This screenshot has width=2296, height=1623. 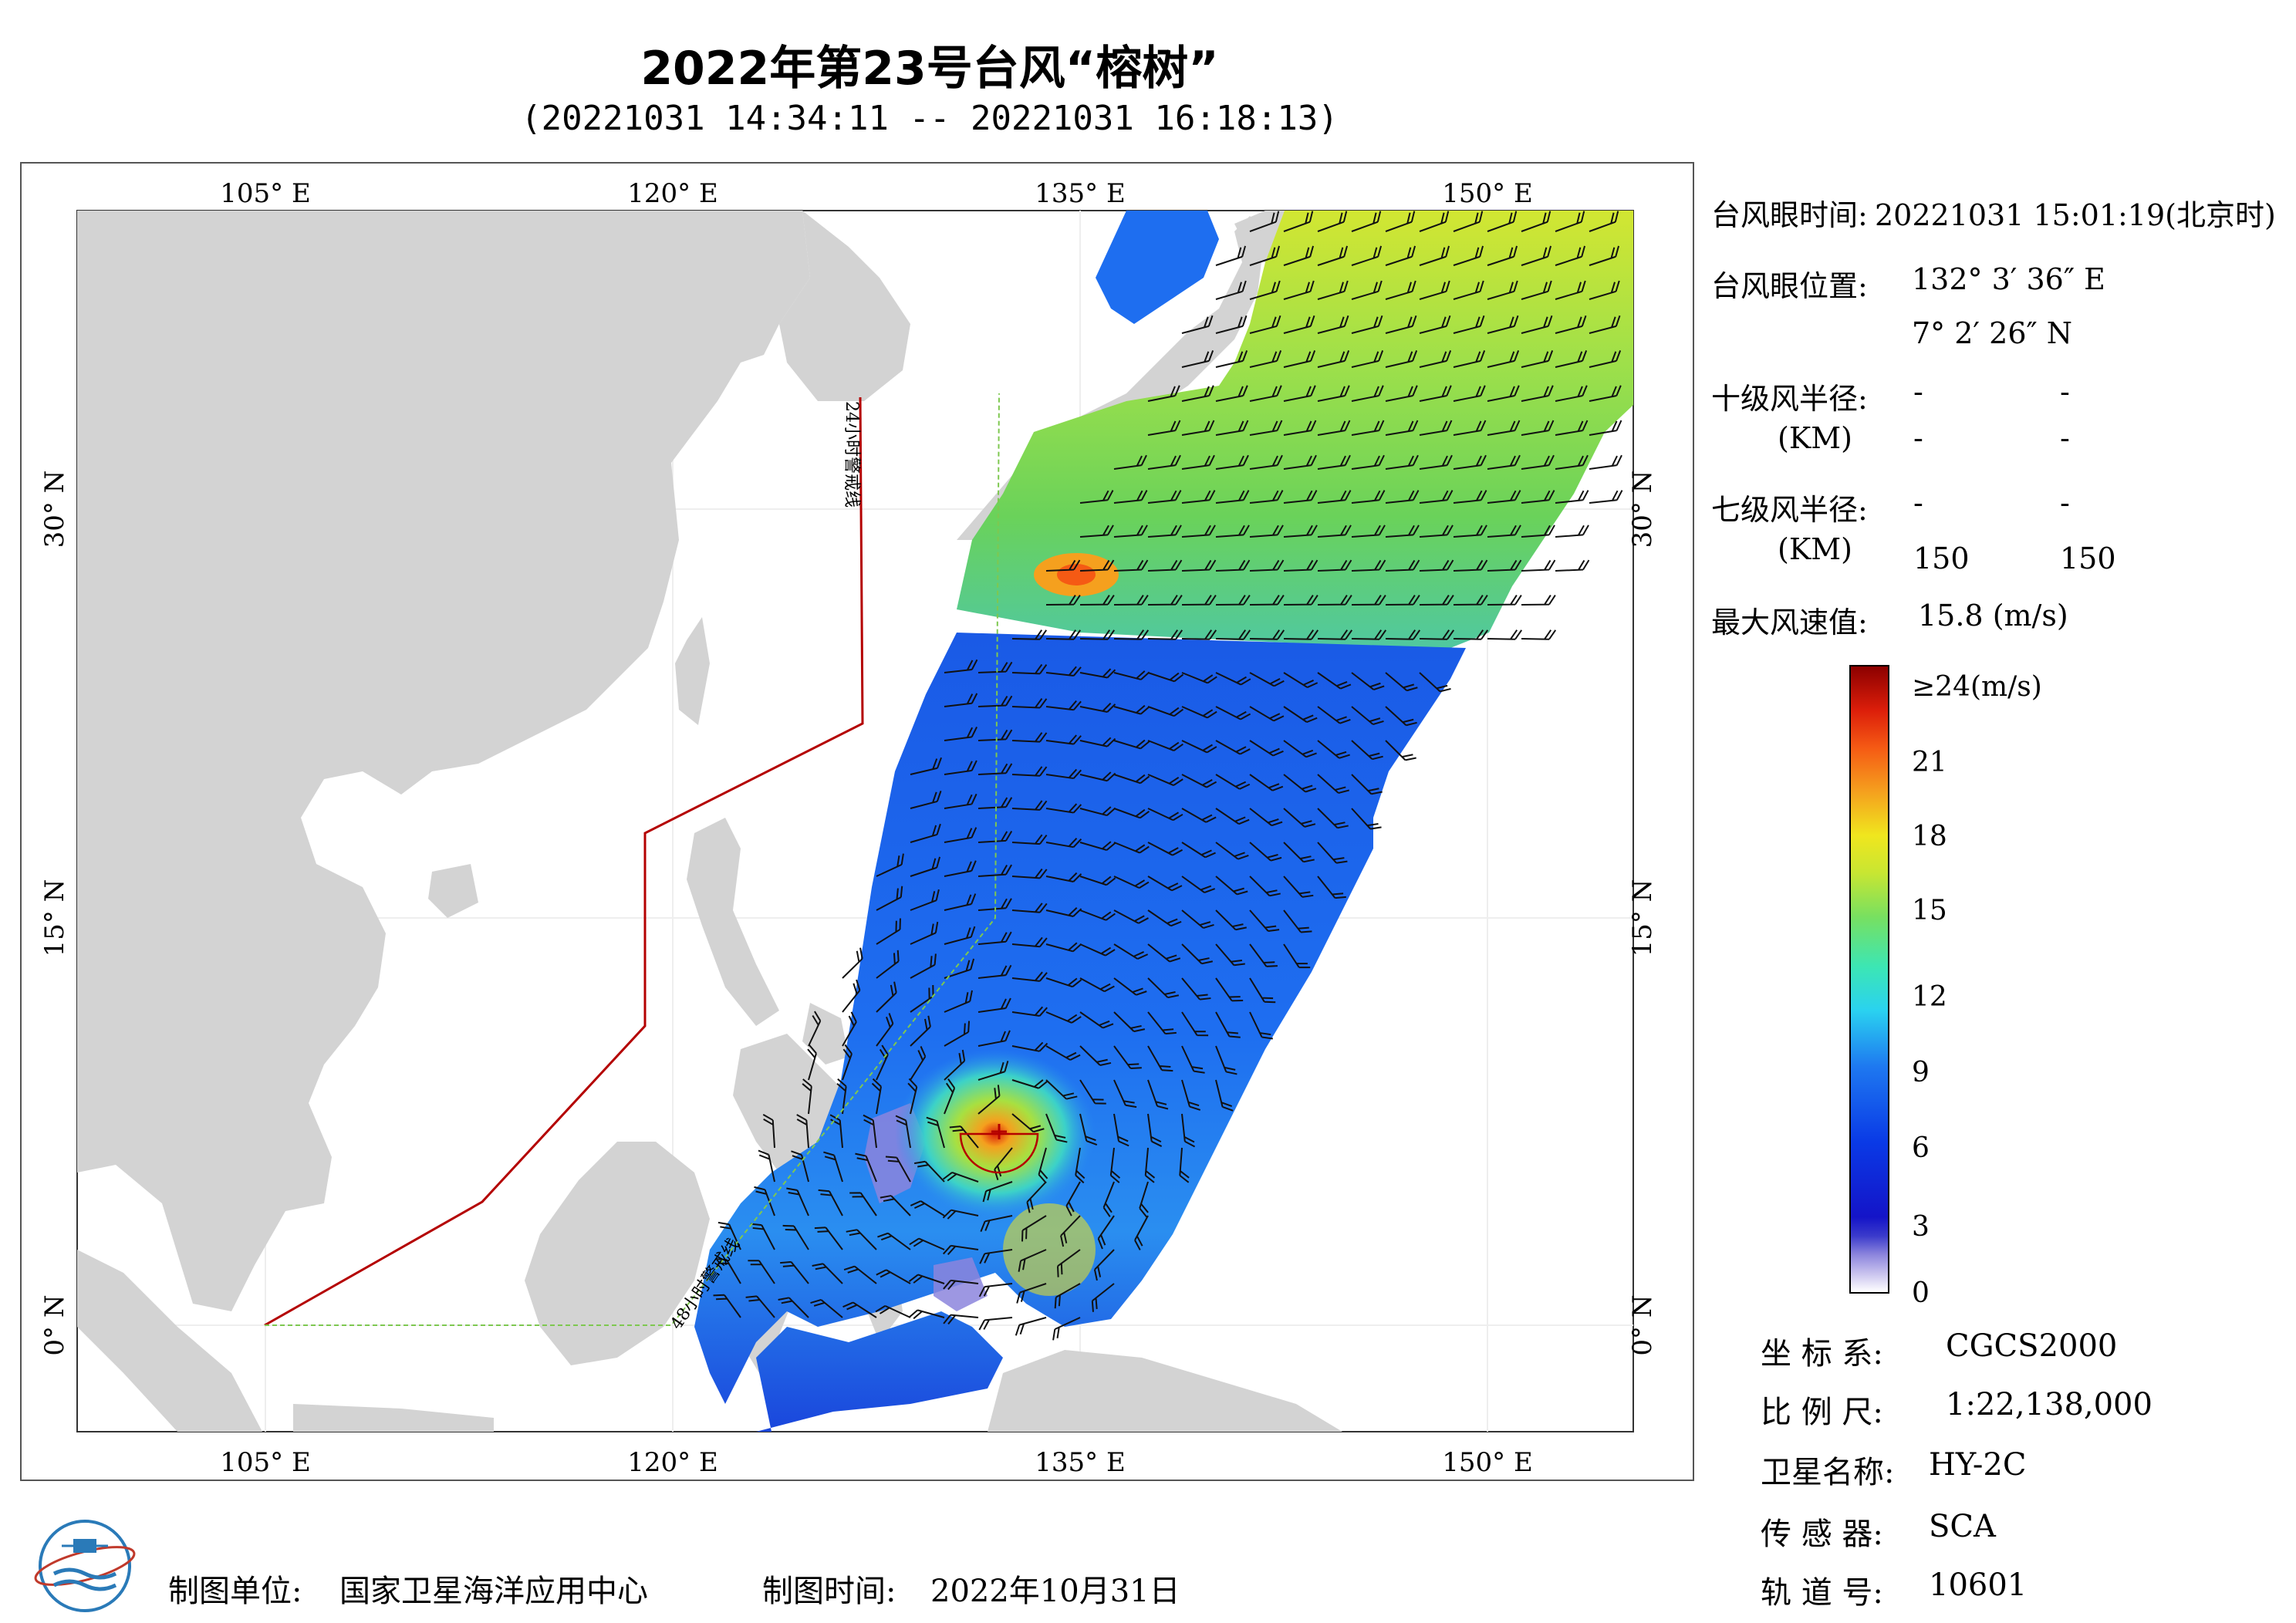 I want to click on r10-label: 十级风半径:, so click(x=1789, y=399).